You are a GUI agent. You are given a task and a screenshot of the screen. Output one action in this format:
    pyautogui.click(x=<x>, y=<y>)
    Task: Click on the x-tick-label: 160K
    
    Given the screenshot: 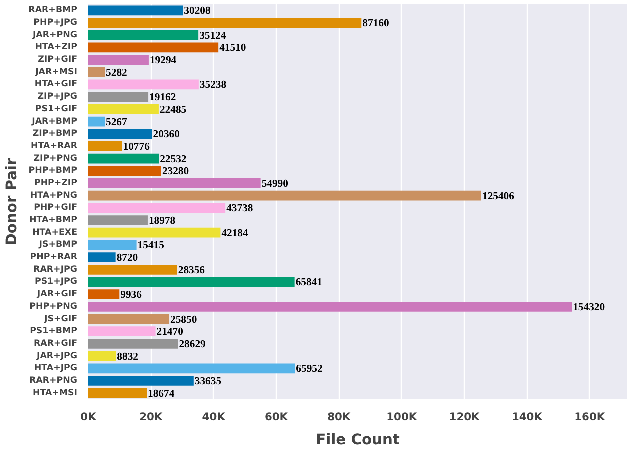 What is the action you would take?
    pyautogui.click(x=590, y=417)
    